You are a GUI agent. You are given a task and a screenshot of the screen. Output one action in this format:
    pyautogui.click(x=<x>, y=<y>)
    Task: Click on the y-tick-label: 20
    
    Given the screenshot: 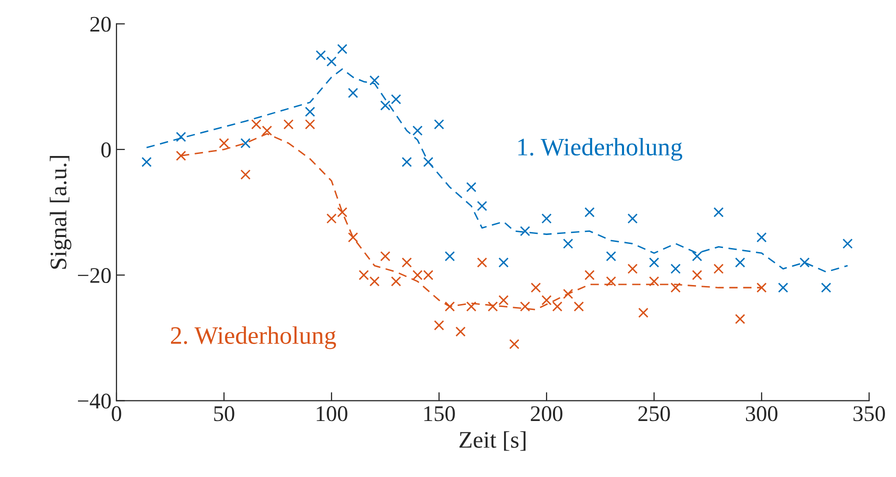 What is the action you would take?
    pyautogui.click(x=100, y=24)
    